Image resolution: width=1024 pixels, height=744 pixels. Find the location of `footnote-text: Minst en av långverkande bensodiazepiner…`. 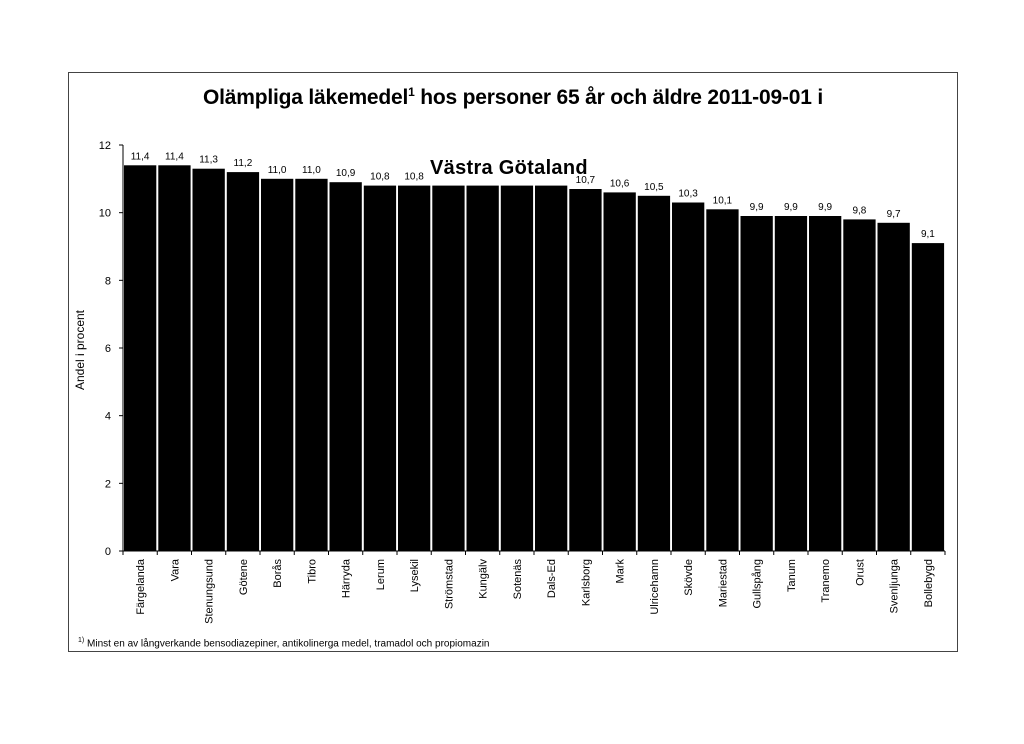

footnote-text: Minst en av långverkande bensodiazepiner… is located at coordinates (287, 644).